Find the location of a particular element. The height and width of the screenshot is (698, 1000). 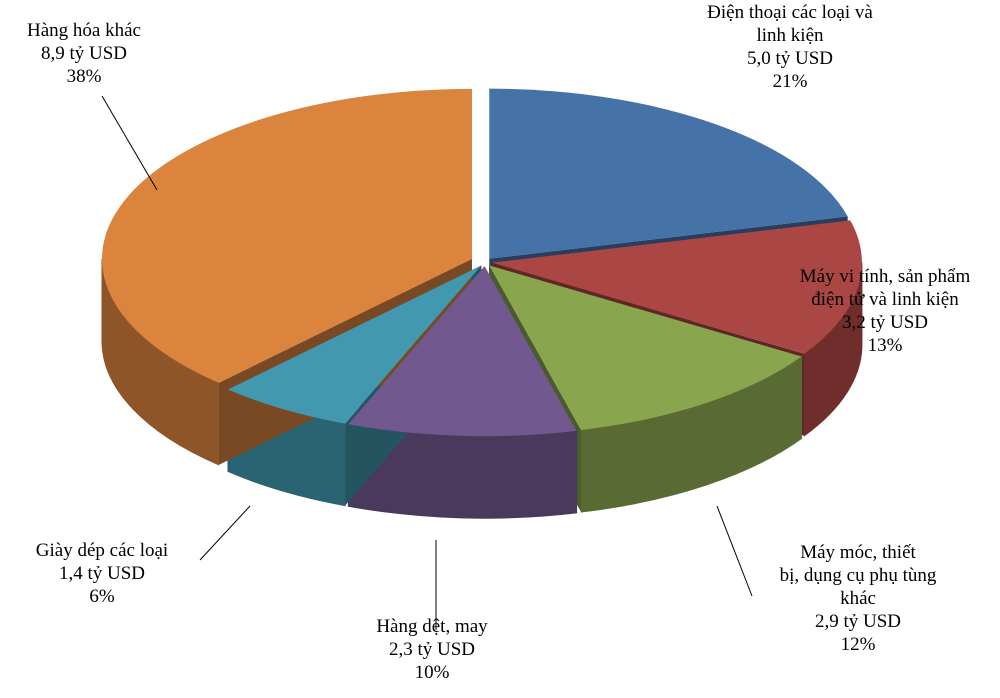

label-line: Máy móc, thiết is located at coordinates (858, 552).